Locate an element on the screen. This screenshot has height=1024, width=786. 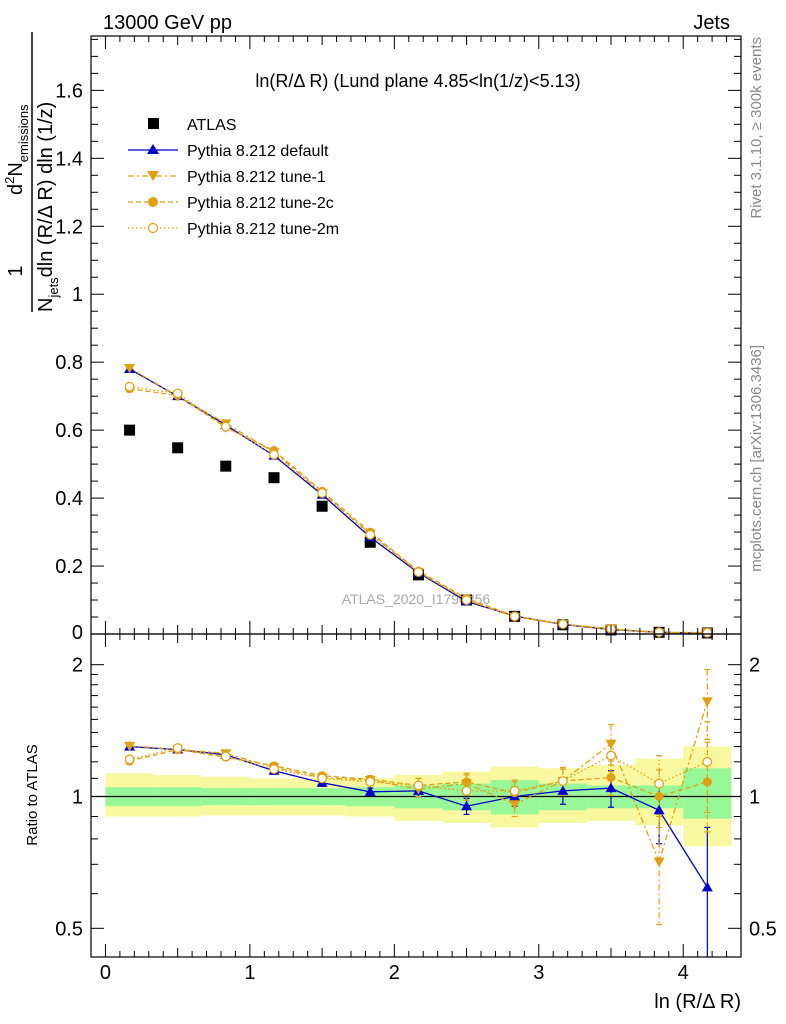
ylabel-numerator: d2Nemissions is located at coordinates (16, 149).